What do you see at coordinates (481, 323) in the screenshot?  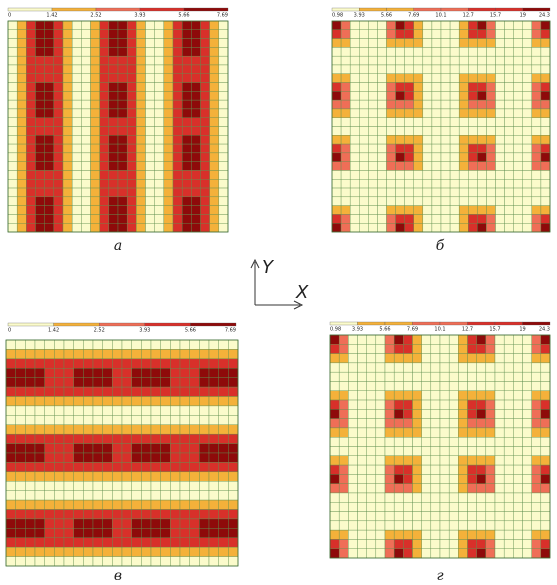 I see `colorbar-segment` at bounding box center [481, 323].